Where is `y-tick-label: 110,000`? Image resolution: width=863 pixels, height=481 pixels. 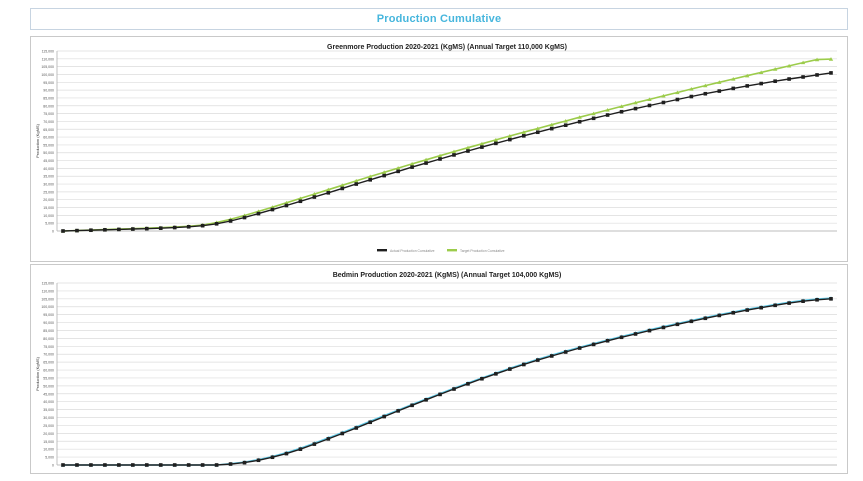
y-tick-label: 110,000 is located at coordinates (48, 291).